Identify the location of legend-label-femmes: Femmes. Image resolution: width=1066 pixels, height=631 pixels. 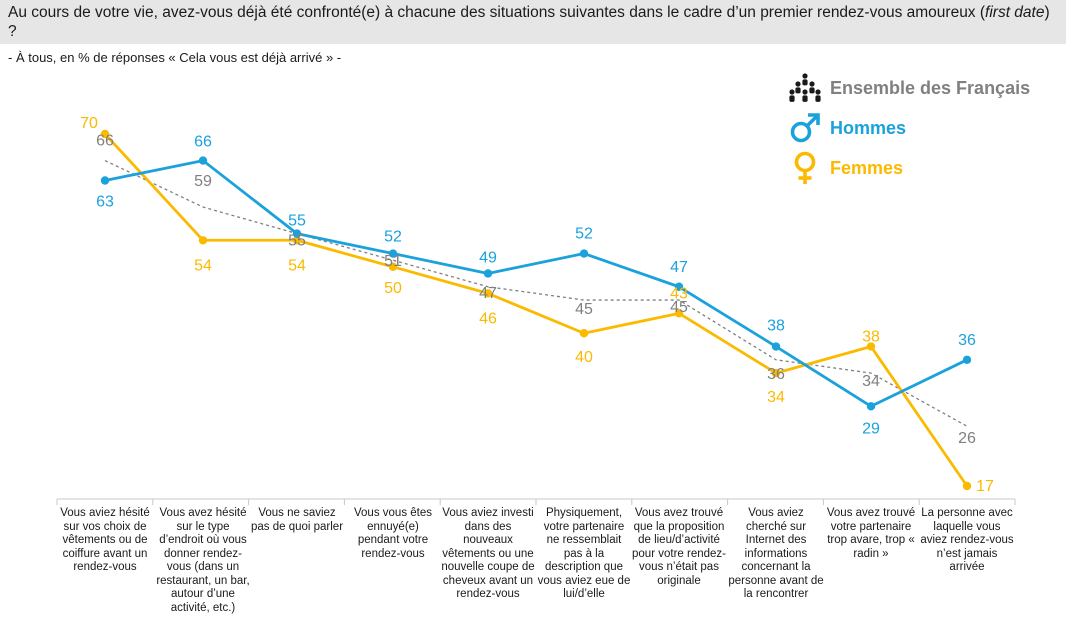
(867, 167).